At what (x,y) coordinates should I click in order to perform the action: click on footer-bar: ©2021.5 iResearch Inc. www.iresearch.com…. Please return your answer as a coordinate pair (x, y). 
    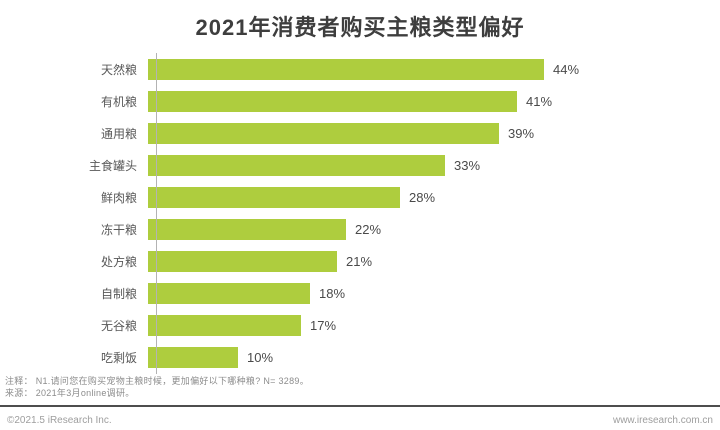
    Looking at the image, I should click on (360, 420).